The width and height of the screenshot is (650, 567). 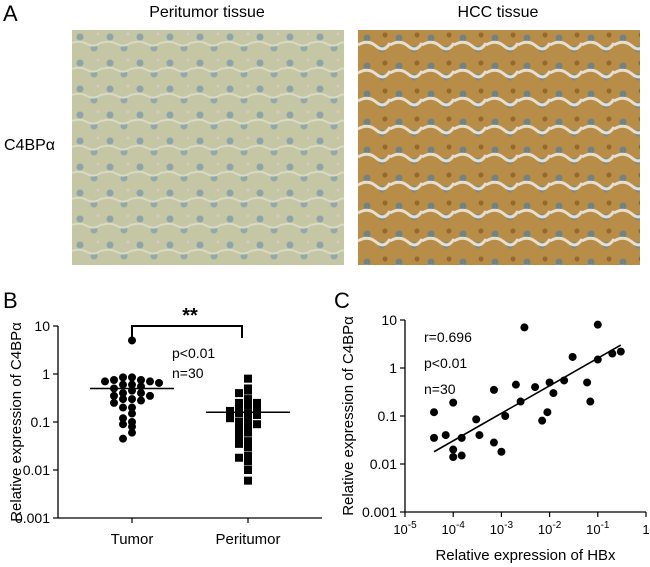 I want to click on c4bpa-row-label: C4BPα, so click(x=30, y=145).